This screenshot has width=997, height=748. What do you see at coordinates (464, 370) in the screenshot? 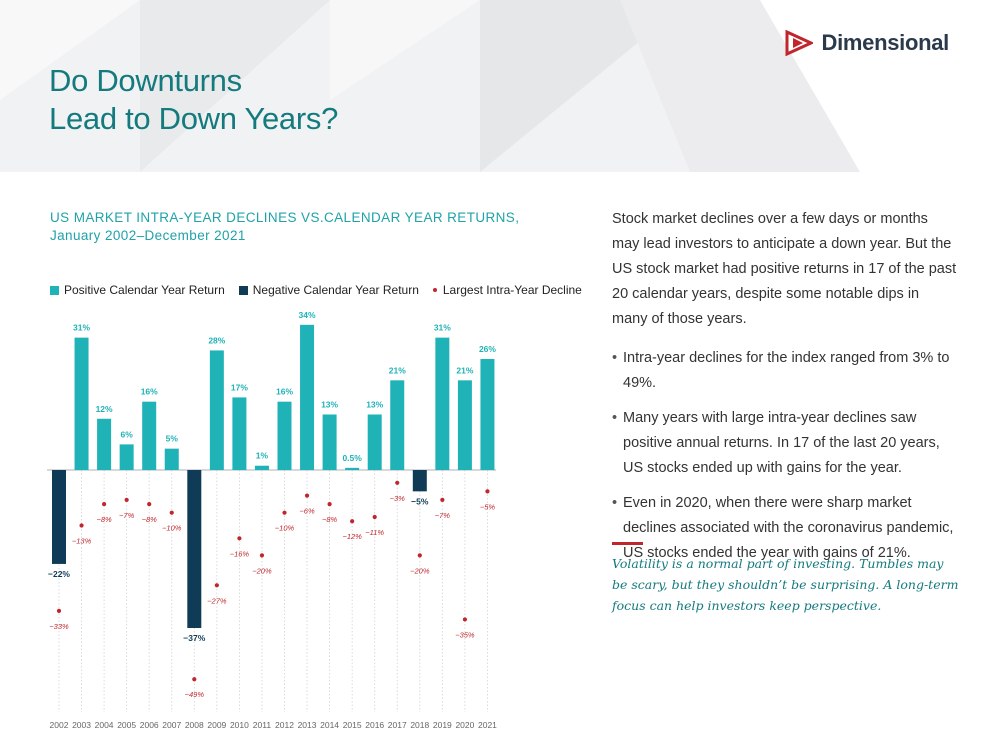
I see `return-label-2020: 21%` at bounding box center [464, 370].